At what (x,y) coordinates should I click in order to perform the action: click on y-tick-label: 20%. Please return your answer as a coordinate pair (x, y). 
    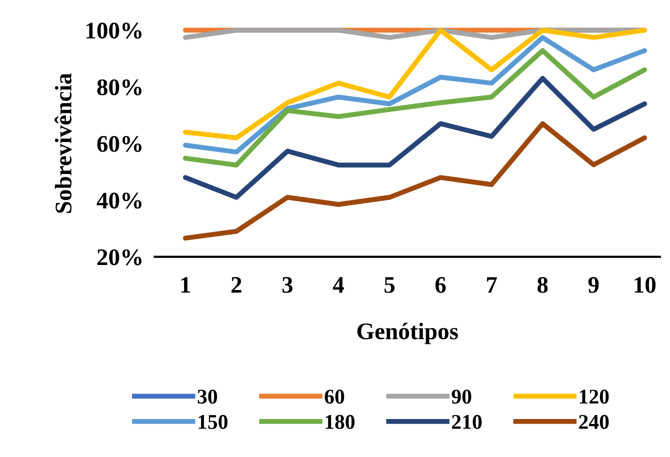
    Looking at the image, I should click on (119, 257).